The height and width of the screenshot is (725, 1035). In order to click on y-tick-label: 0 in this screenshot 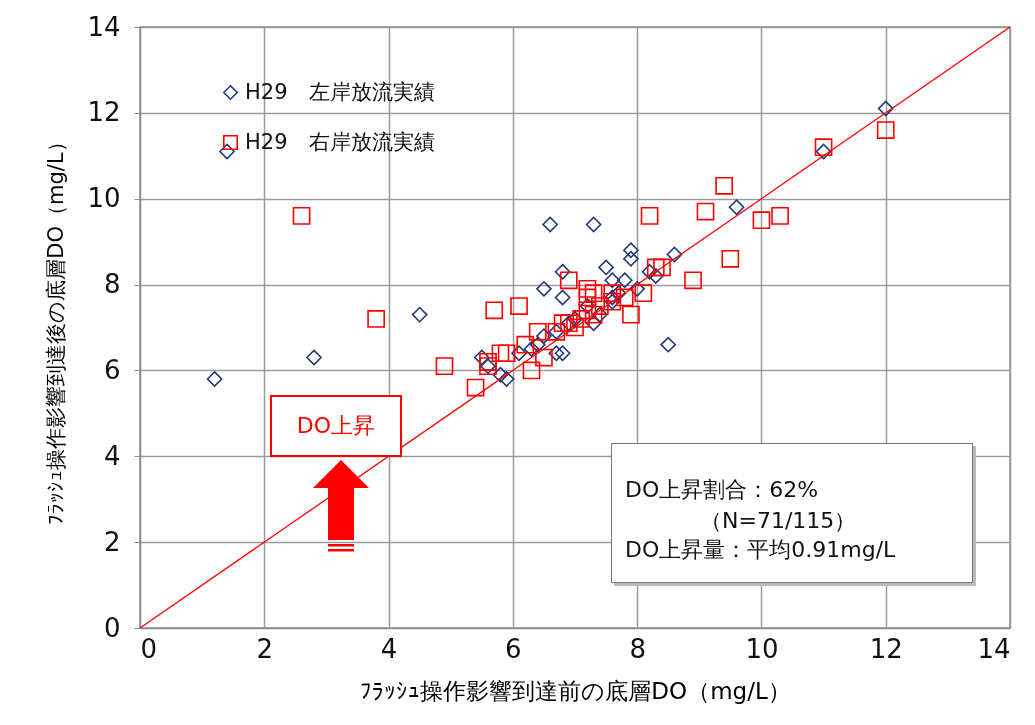, I will do `click(112, 627)`.